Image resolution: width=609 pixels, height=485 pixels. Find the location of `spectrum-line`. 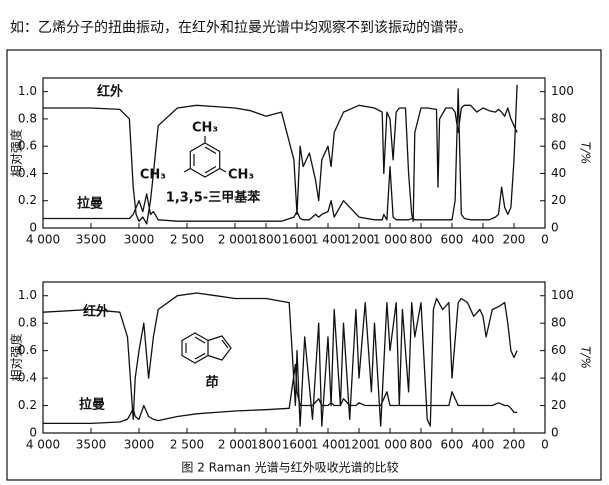

spectrum-line is located at coordinates (280, 394).